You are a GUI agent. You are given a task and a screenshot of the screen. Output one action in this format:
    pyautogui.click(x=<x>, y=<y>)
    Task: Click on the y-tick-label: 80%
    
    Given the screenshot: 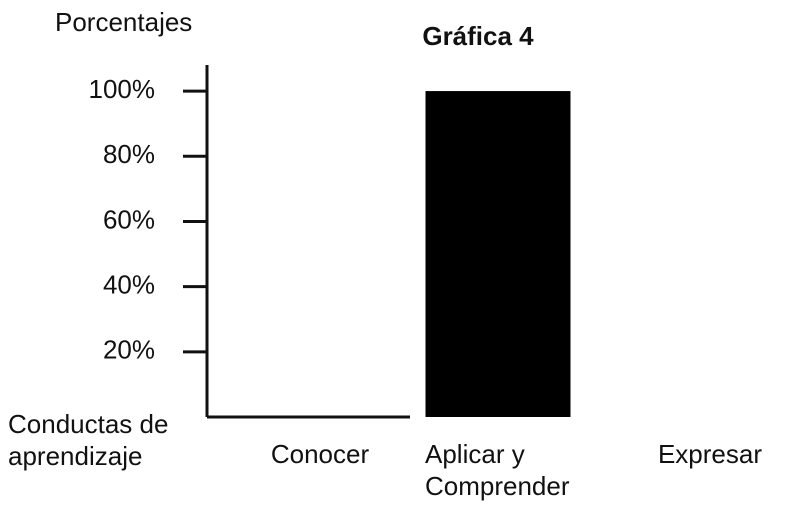 What is the action you would take?
    pyautogui.click(x=129, y=154)
    